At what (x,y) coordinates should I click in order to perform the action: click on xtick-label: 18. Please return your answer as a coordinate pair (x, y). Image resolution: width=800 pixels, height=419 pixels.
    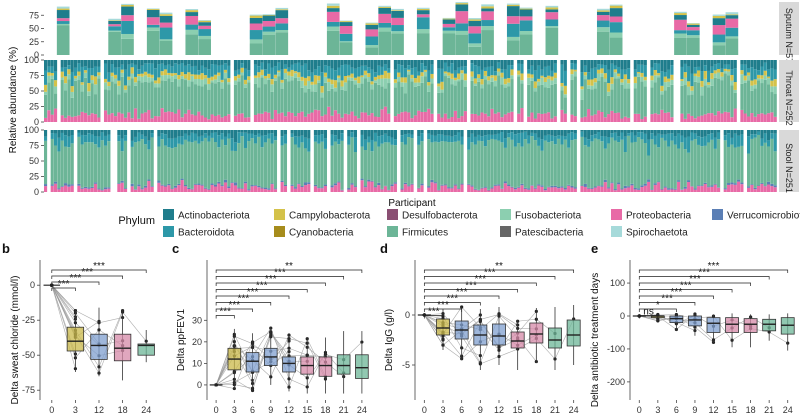
    Looking at the image, I should click on (751, 410).